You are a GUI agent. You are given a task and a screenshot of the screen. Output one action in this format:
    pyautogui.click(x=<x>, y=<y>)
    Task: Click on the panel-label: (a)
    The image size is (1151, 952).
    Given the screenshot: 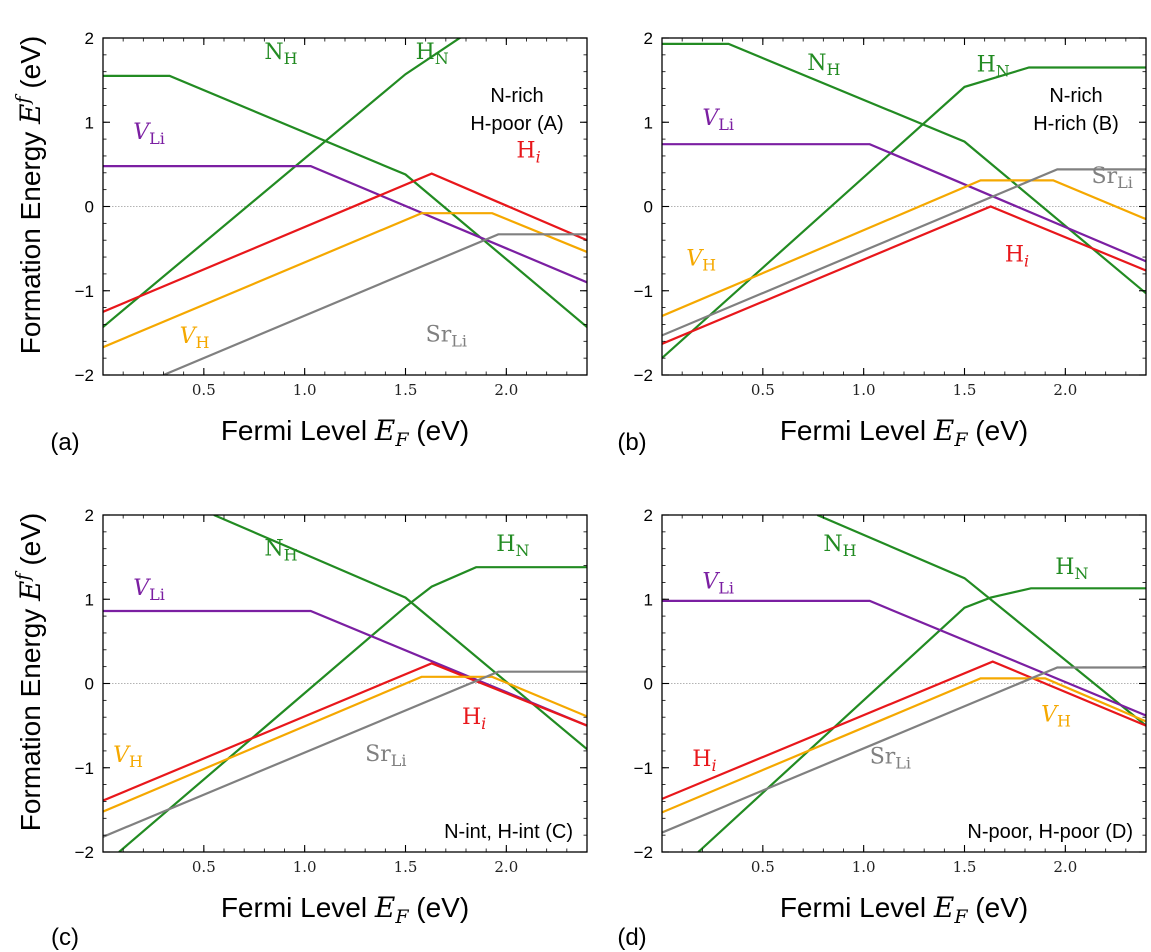 What is the action you would take?
    pyautogui.click(x=64, y=442)
    